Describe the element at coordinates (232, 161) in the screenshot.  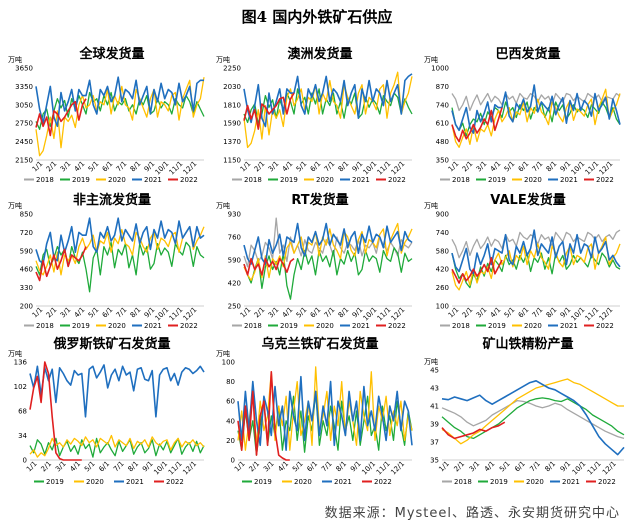
I see `y-tick-label: 1150` at that location.